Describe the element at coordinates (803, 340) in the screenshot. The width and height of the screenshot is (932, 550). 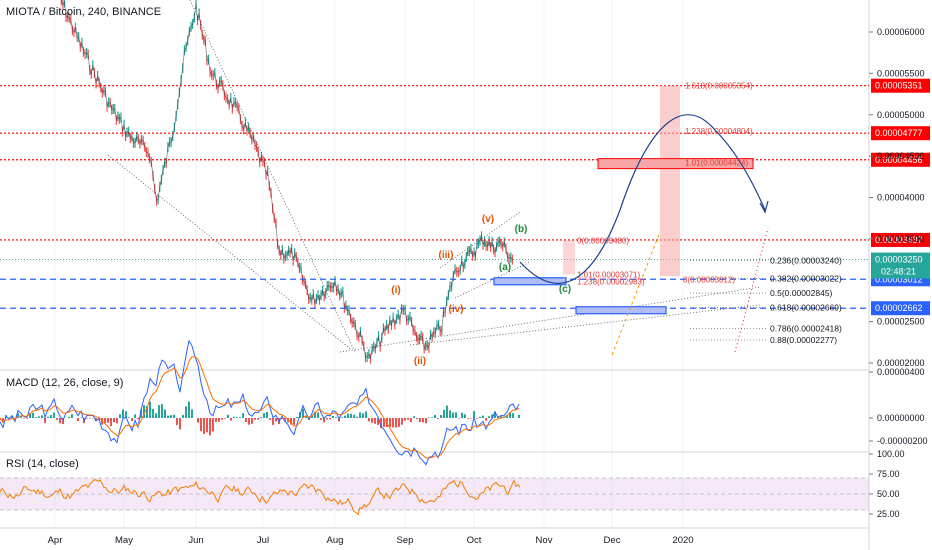
I see `fib-label: 0.88(0.00002277)` at that location.